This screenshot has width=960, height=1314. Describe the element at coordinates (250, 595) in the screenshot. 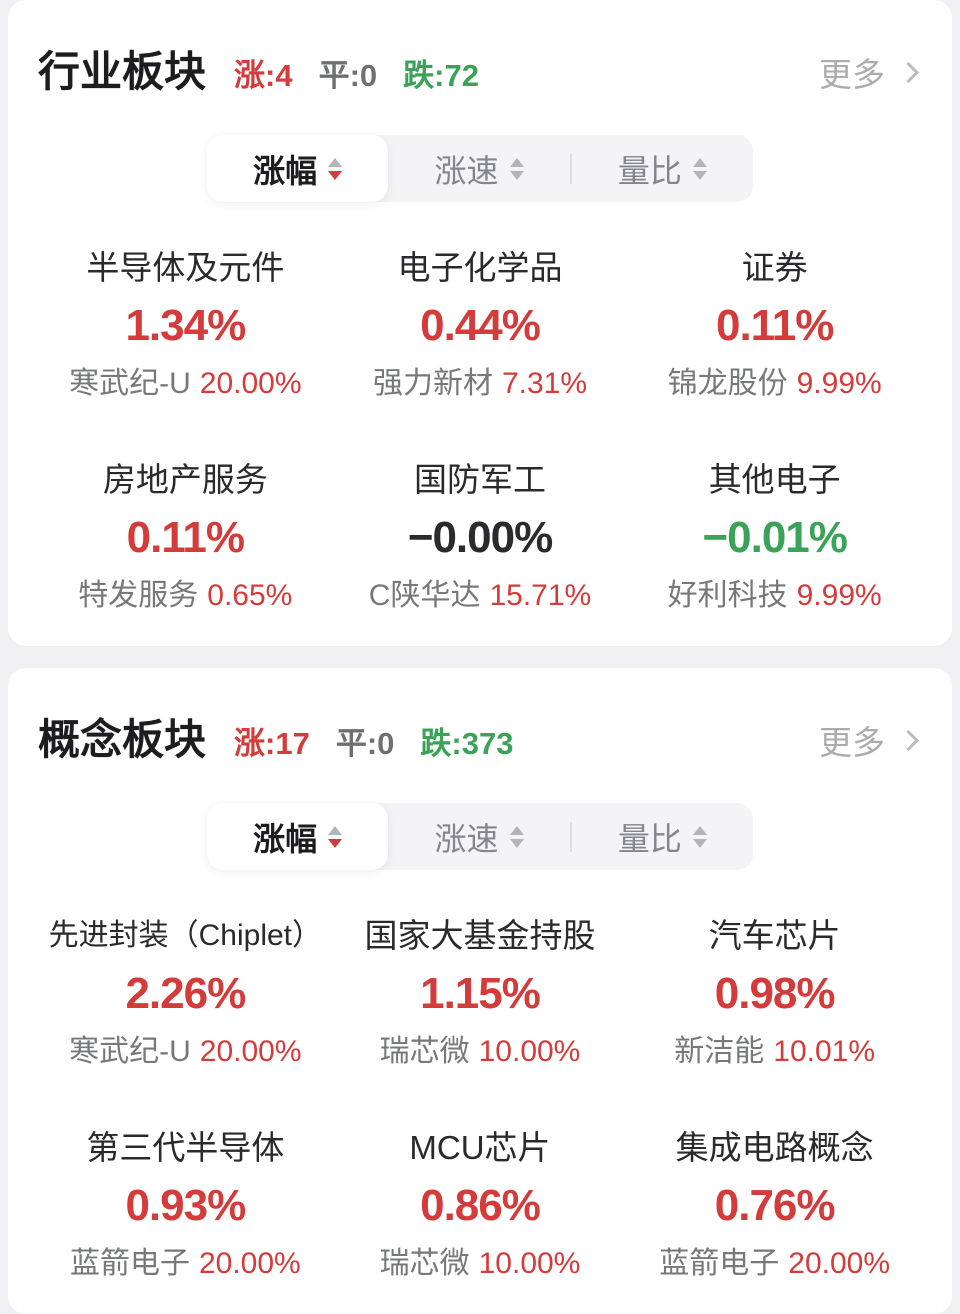

I see `leader-change: 0.65%` at that location.